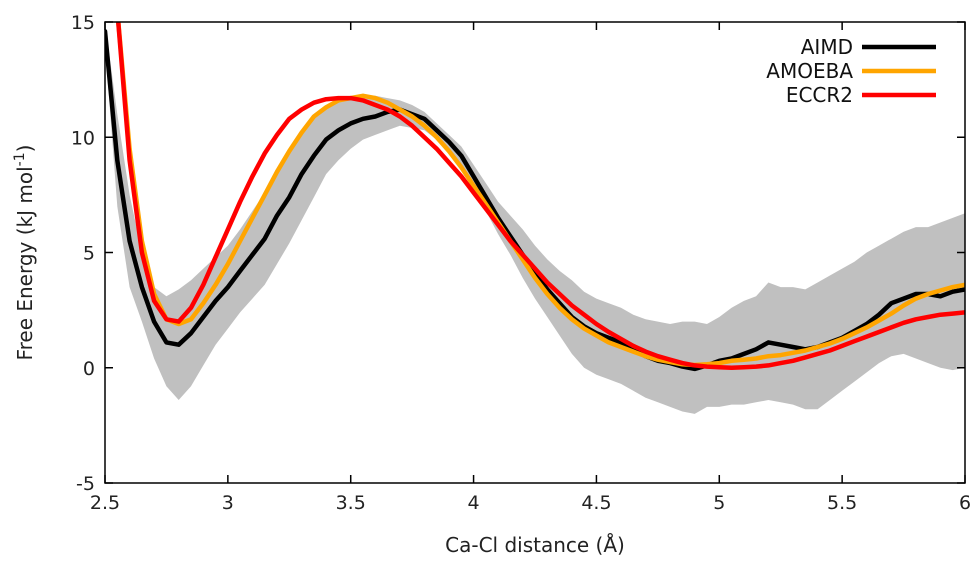  Describe the element at coordinates (809, 71) in the screenshot. I see `legend-label-amoeba: AMOEBA` at that location.